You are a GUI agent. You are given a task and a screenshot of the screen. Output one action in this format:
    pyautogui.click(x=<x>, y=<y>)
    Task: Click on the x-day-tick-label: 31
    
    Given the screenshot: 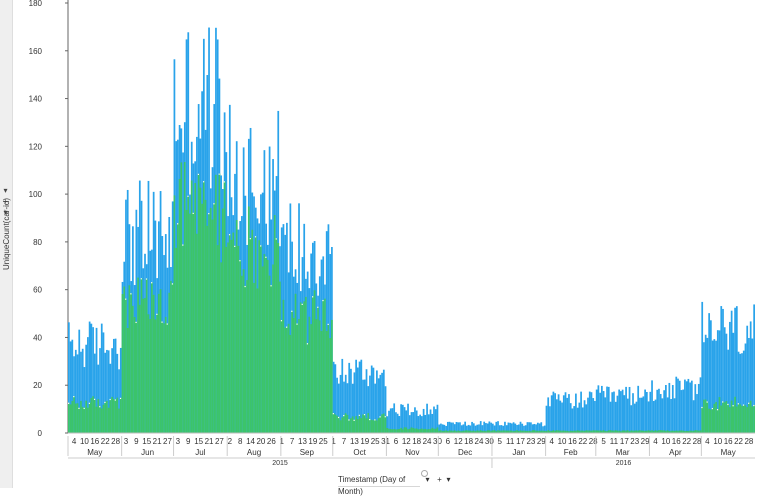 What is the action you would take?
    pyautogui.click(x=385, y=441)
    